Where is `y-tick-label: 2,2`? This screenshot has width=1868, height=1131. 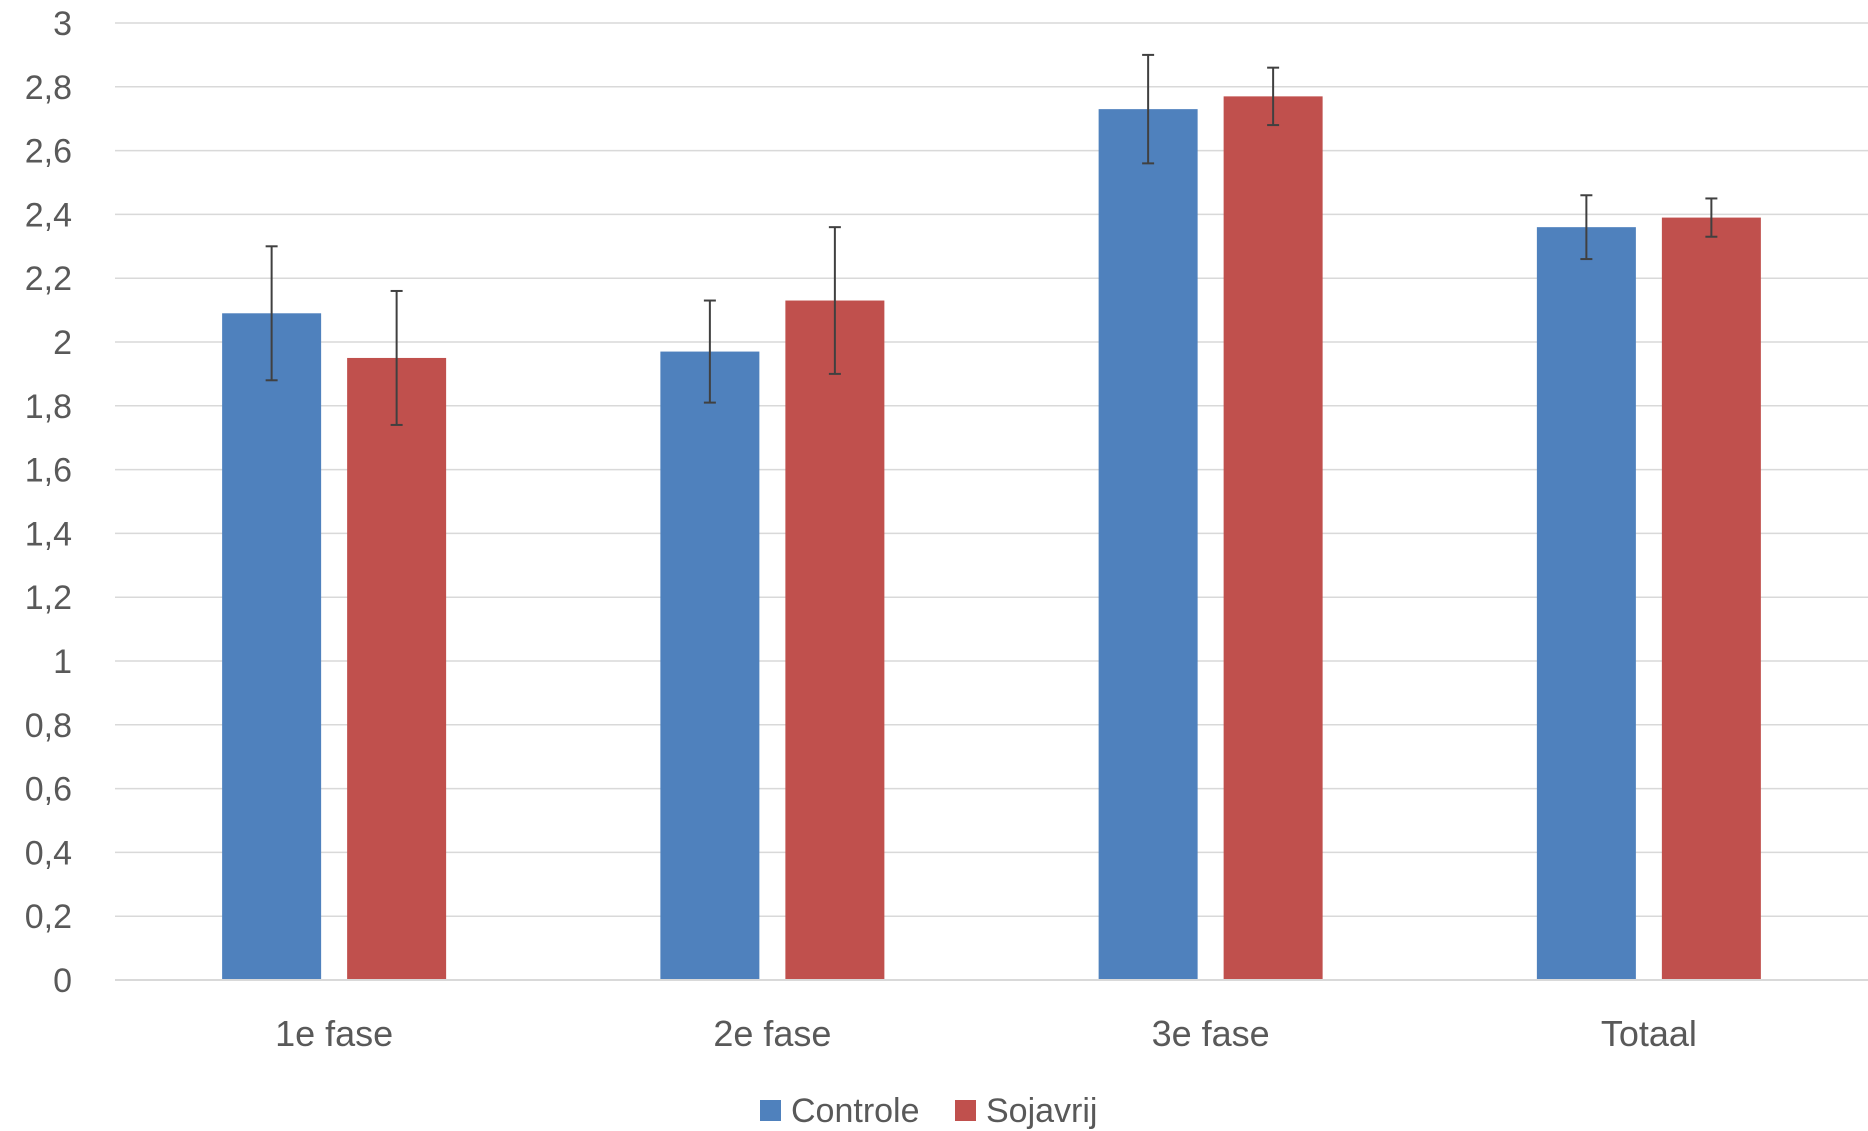
y-tick-label: 2,2 is located at coordinates (48, 279).